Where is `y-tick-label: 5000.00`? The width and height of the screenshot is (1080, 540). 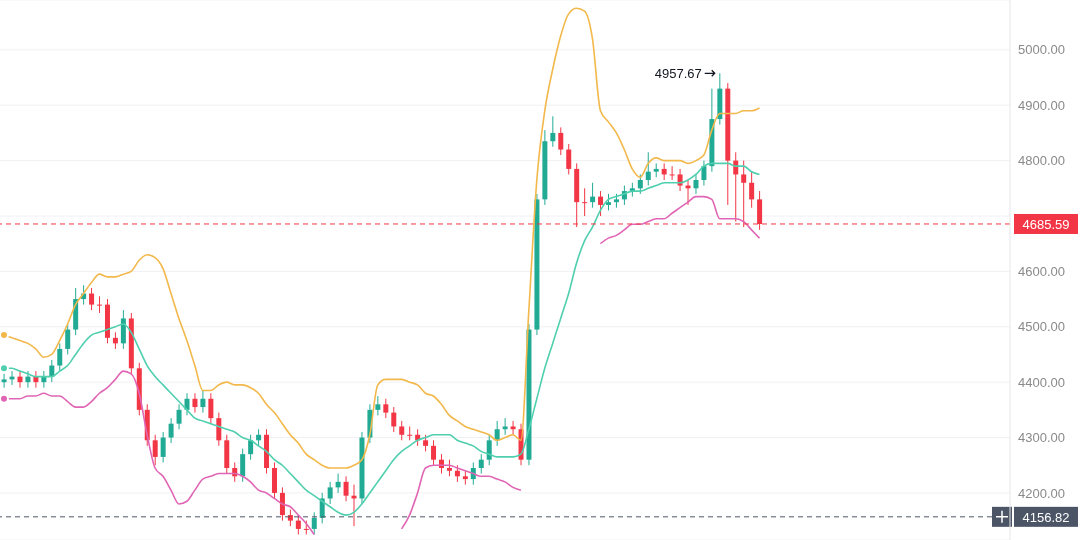 y-tick-label: 5000.00 is located at coordinates (1041, 50).